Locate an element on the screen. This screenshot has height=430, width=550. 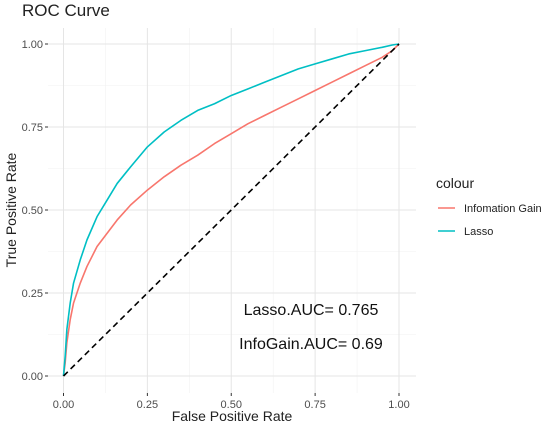
legend-label-infomation-gain: Infomation Gain is located at coordinates (503, 209).